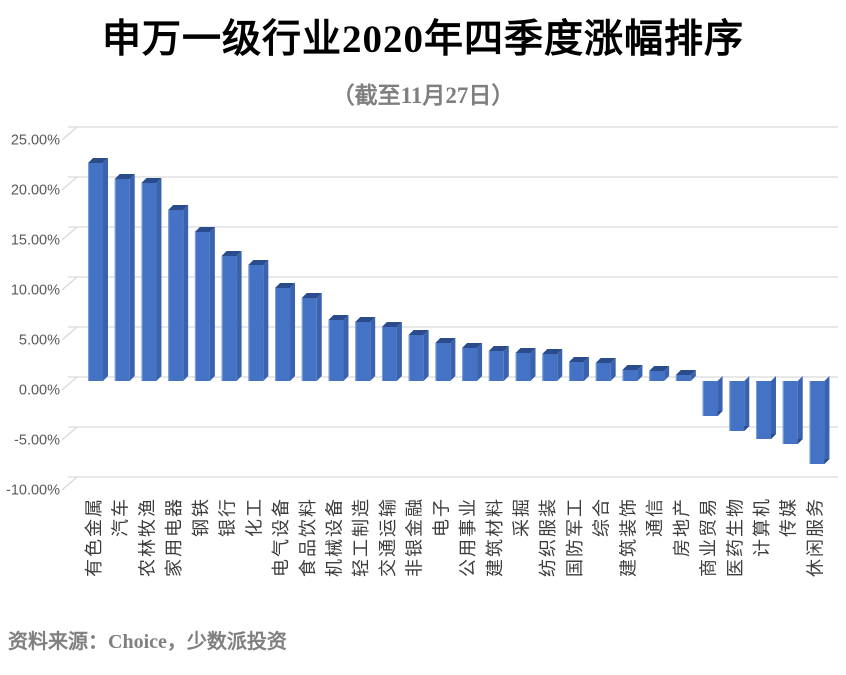  Describe the element at coordinates (37, 441) in the screenshot. I see `y-axis-tick-label: -5.00%` at that location.